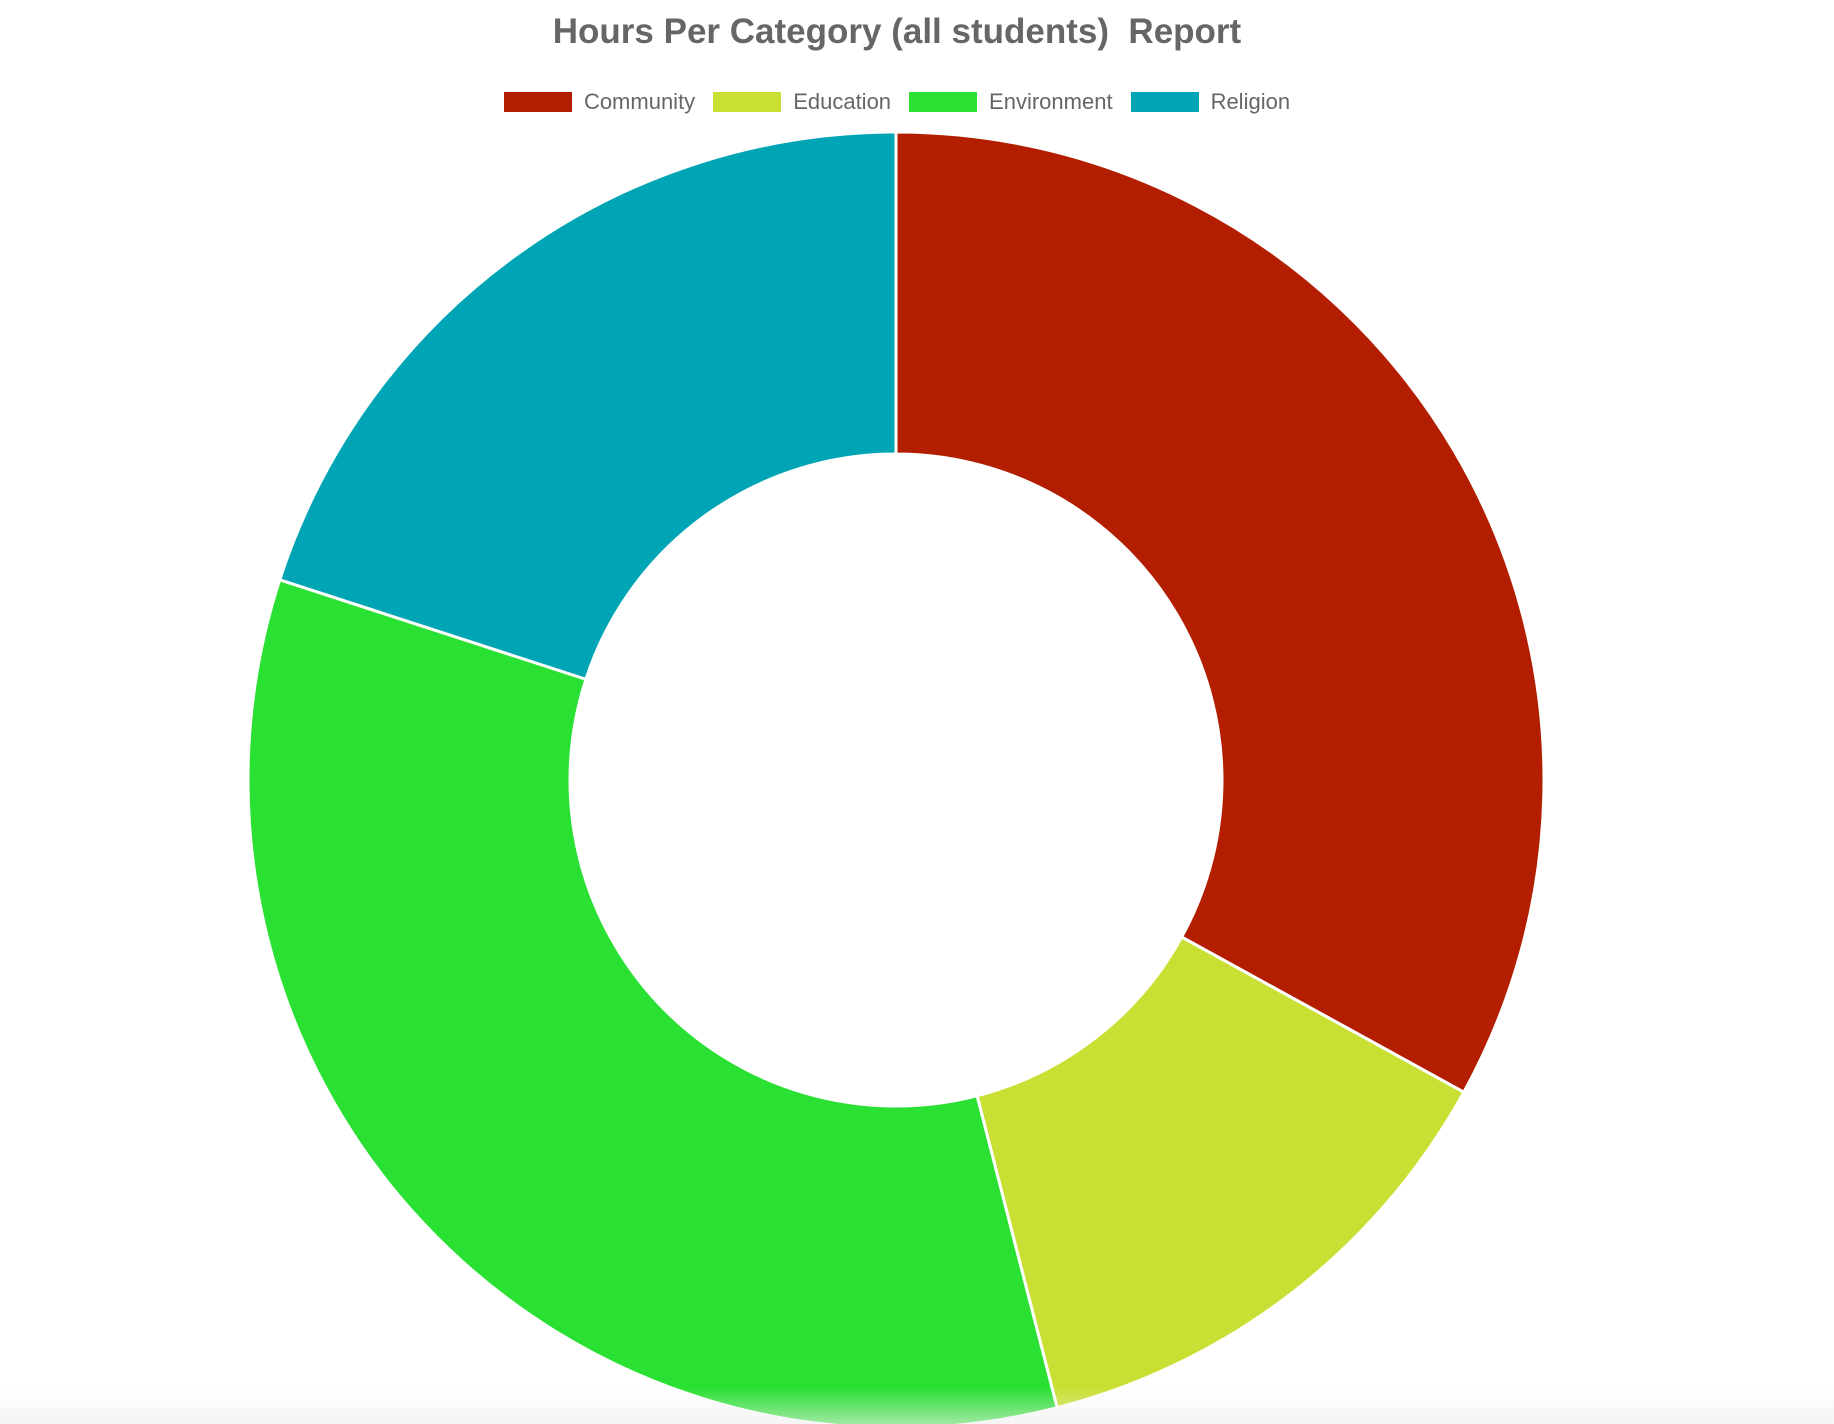 This screenshot has width=1834, height=1424. I want to click on legend-item-religion: Religion, so click(1210, 102).